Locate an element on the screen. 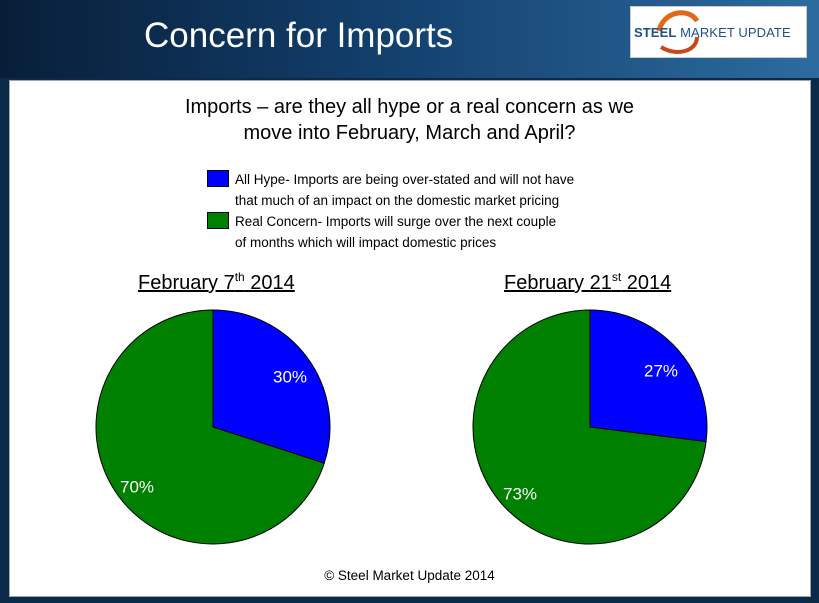 This screenshot has width=819, height=603. pie-title-feb-7: February 7th 2014 is located at coordinates (216, 282).